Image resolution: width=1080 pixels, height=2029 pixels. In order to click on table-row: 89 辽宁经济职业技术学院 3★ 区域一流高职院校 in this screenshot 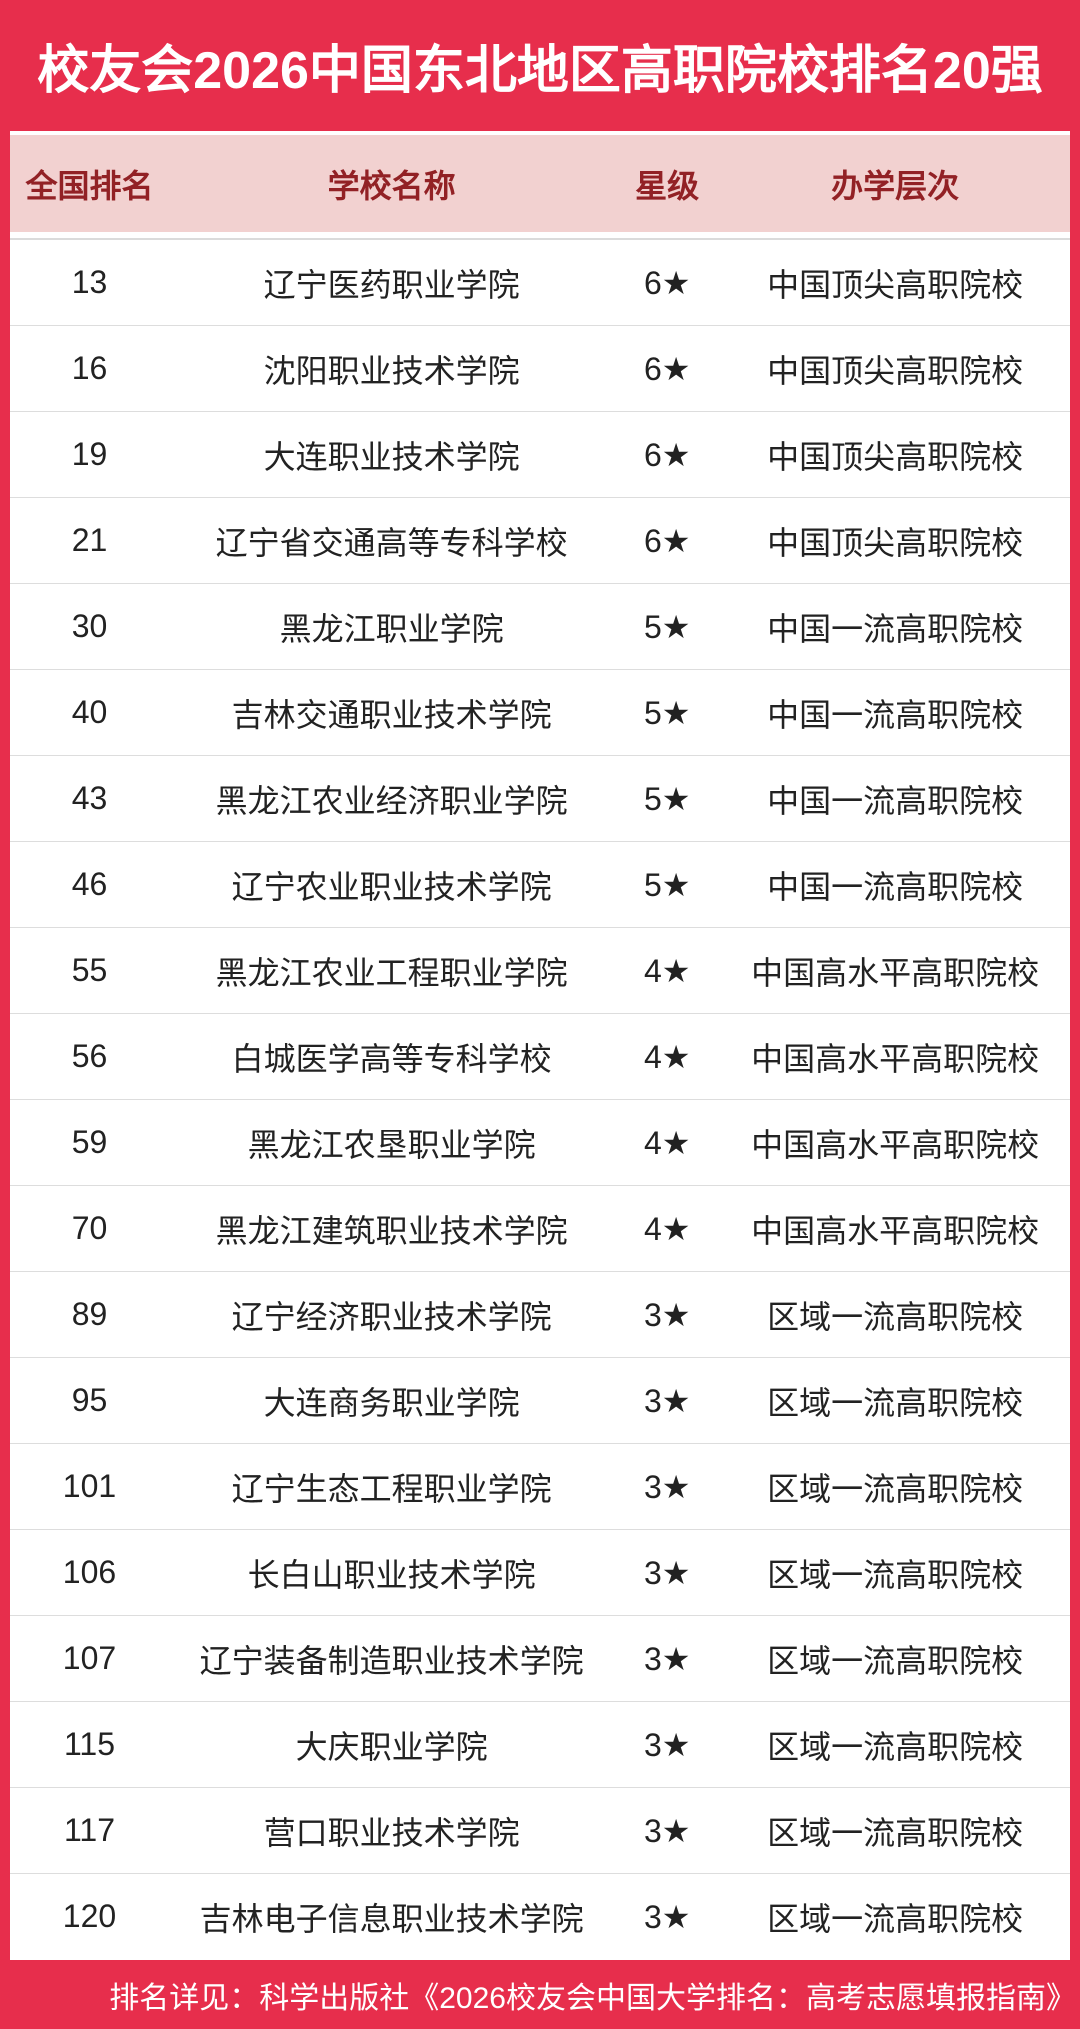, I will do `click(540, 1314)`.